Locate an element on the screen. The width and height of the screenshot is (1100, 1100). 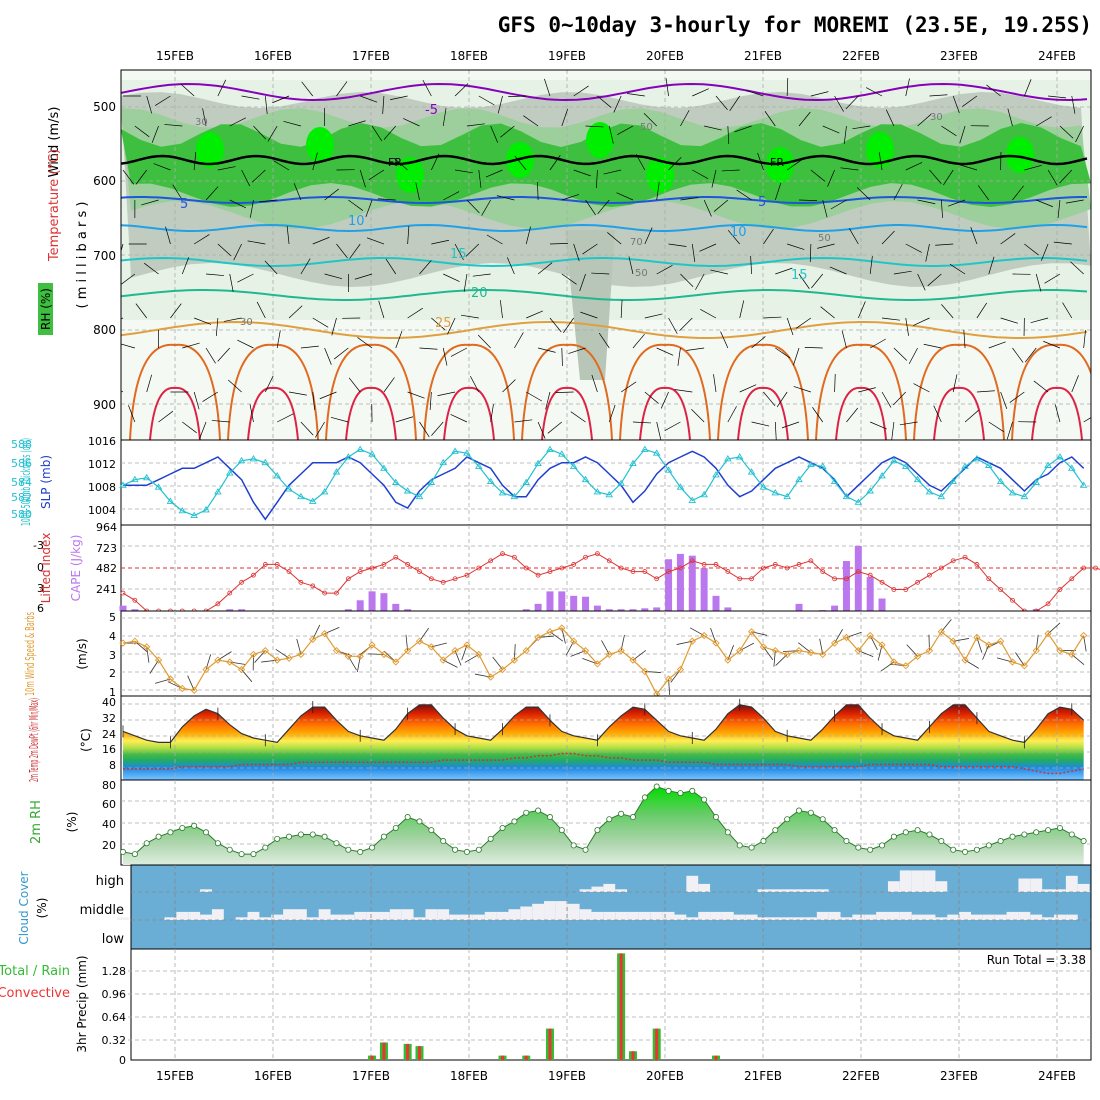
temp-line is located at coordinates (603, 724).